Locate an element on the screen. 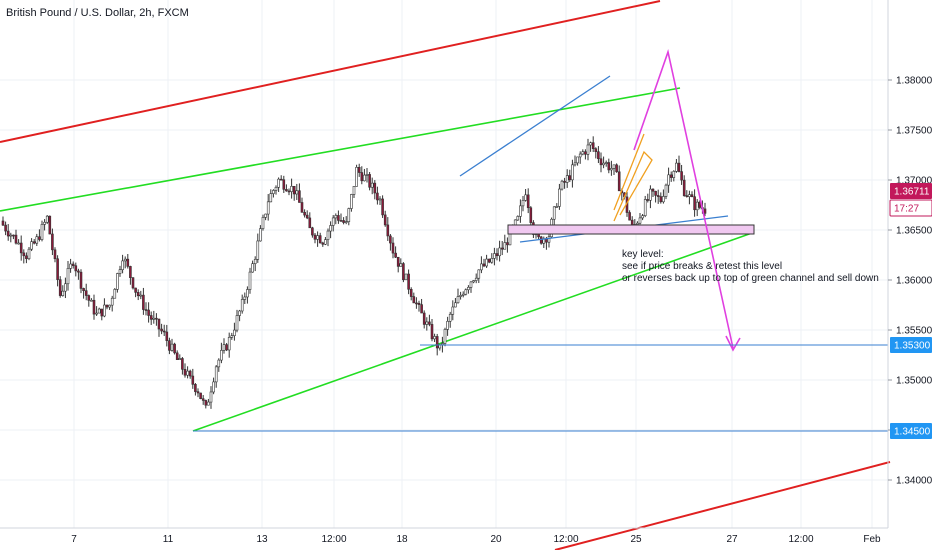 This screenshot has height=550, width=932. x-tick-label: 25 is located at coordinates (636, 539).